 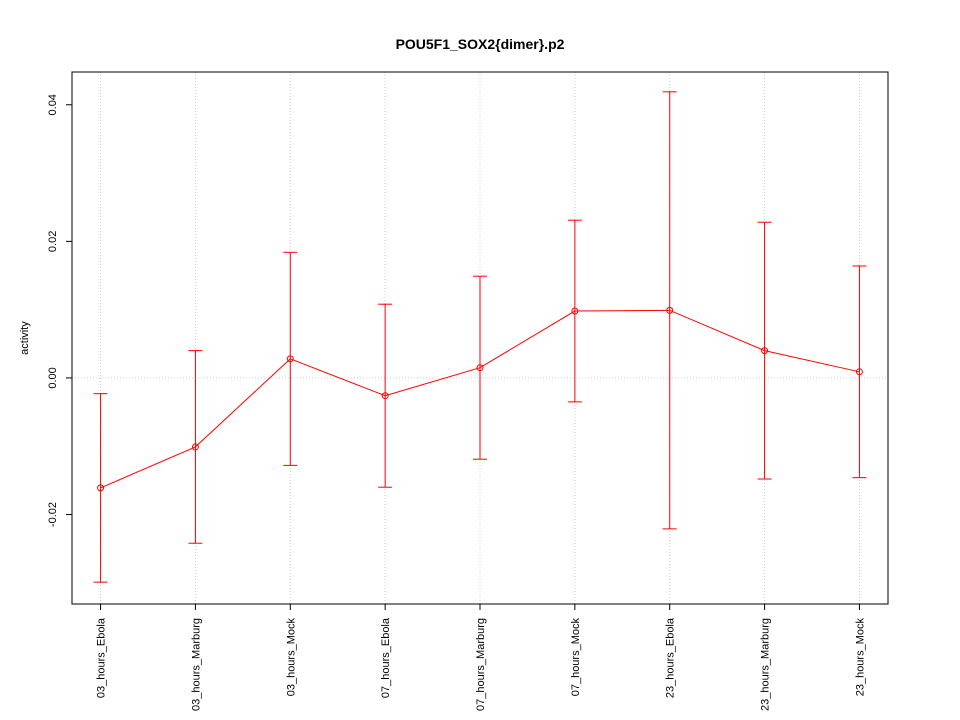 I want to click on x-tick-label: 03_hours_Marburg, so click(x=196, y=664).